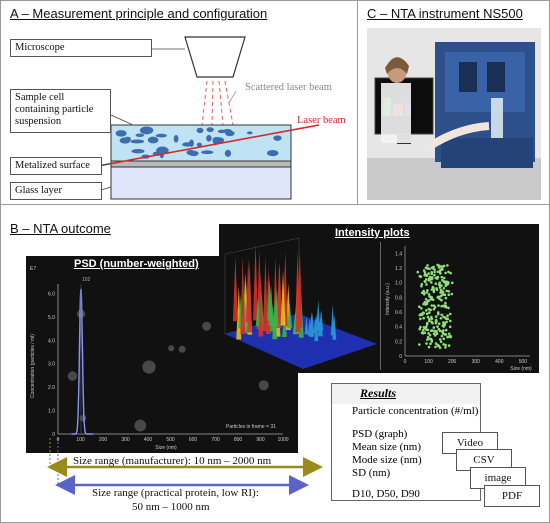 This screenshot has width=550, height=523. What do you see at coordinates (193, 440) in the screenshot?
I see `psd-x-tick: 600` at bounding box center [193, 440].